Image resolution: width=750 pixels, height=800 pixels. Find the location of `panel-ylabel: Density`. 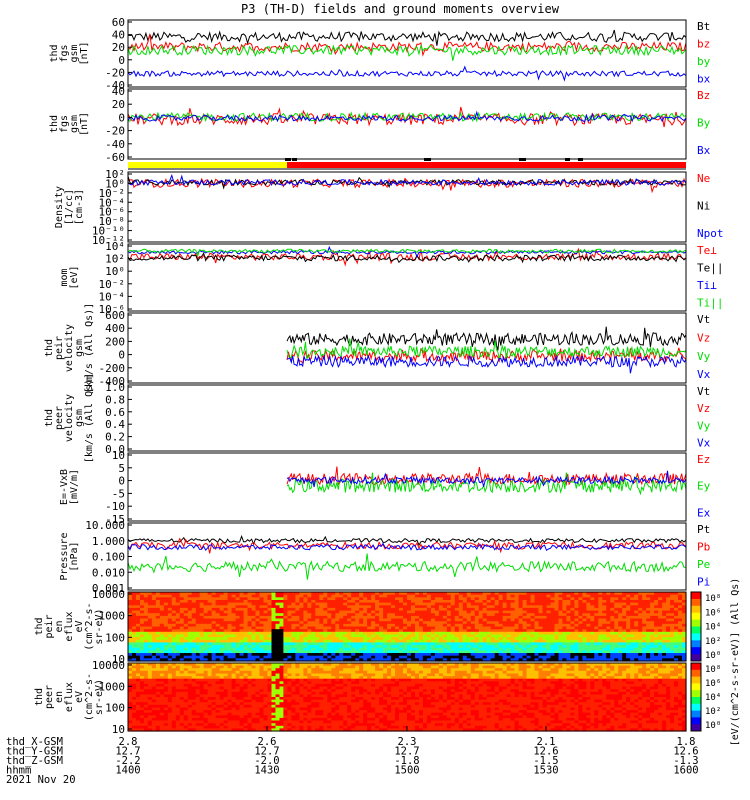

panel-ylabel: Density is located at coordinates (59, 207).